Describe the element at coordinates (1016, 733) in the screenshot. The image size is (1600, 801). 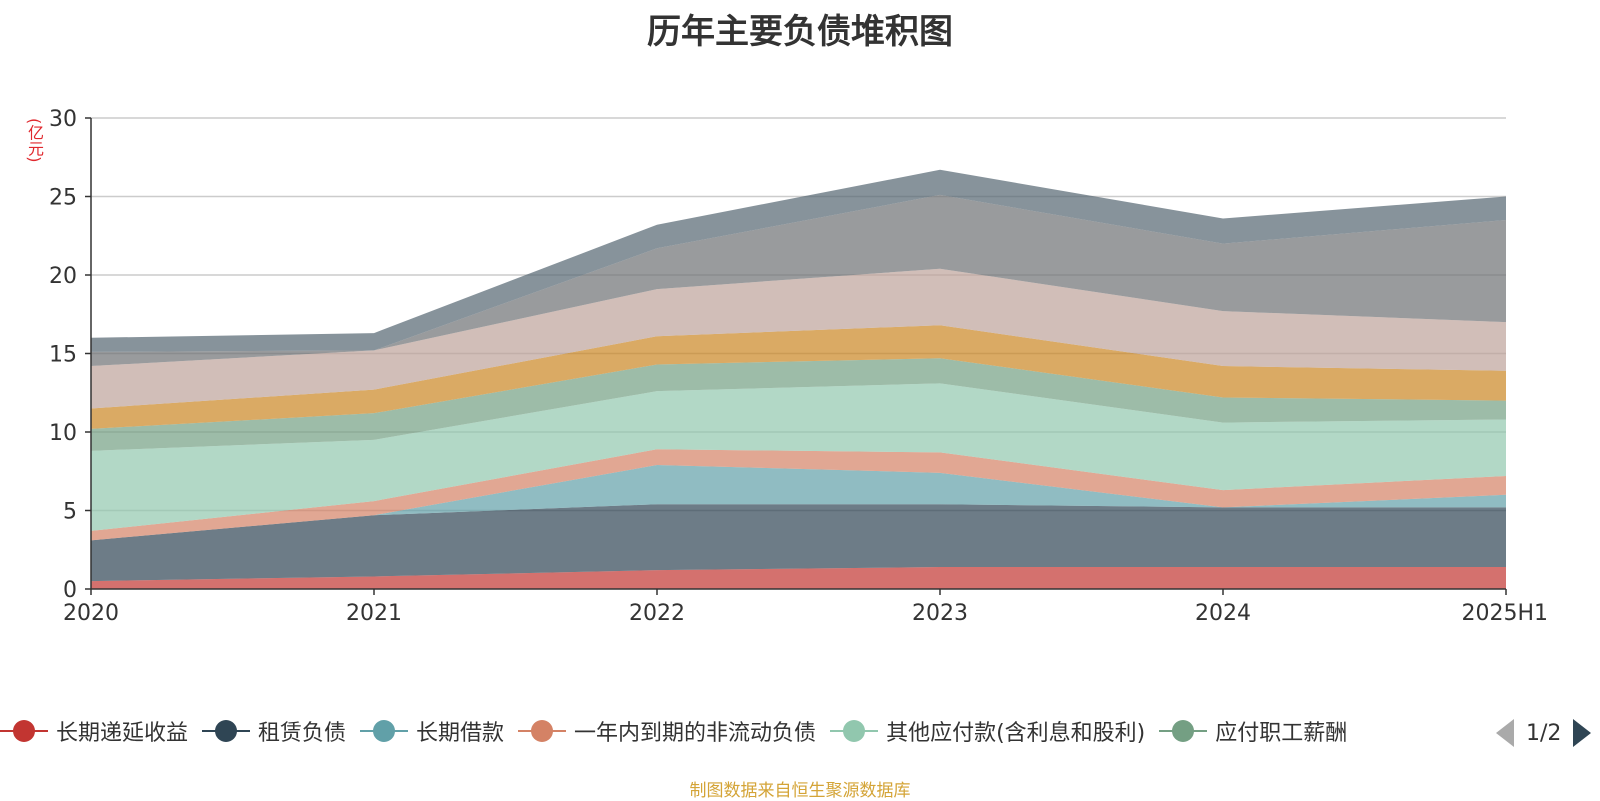
I see `legend-label: 其他应付款(含利息和股利)` at that location.